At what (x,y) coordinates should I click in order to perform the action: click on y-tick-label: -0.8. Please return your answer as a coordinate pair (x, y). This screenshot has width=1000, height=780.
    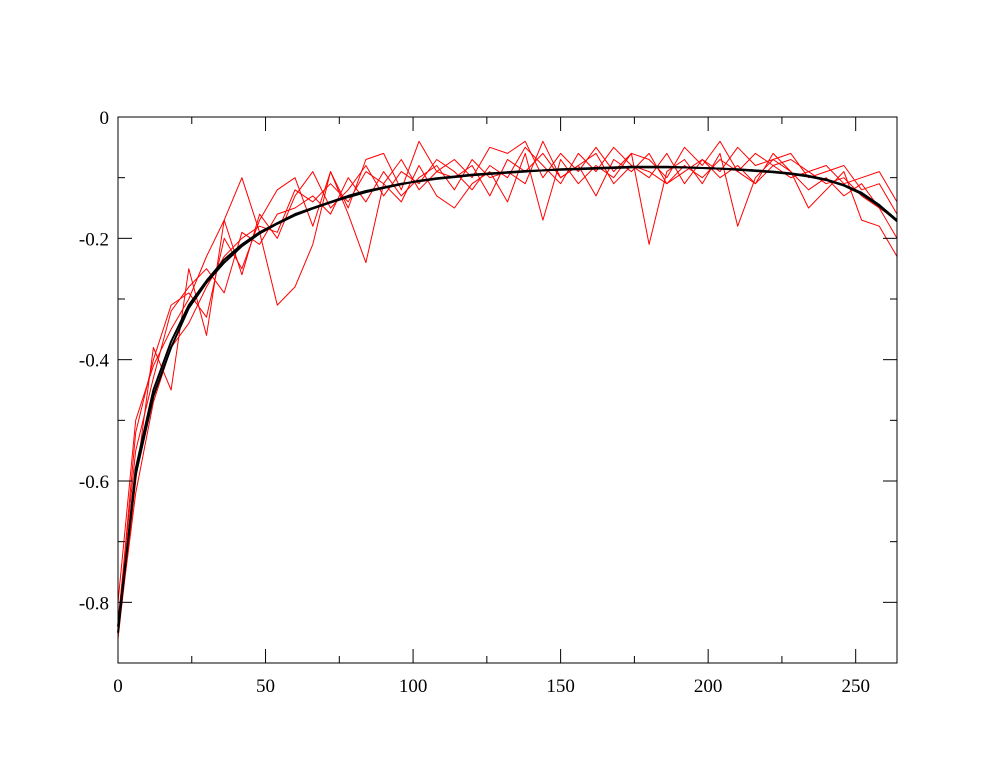
    Looking at the image, I should click on (94, 603).